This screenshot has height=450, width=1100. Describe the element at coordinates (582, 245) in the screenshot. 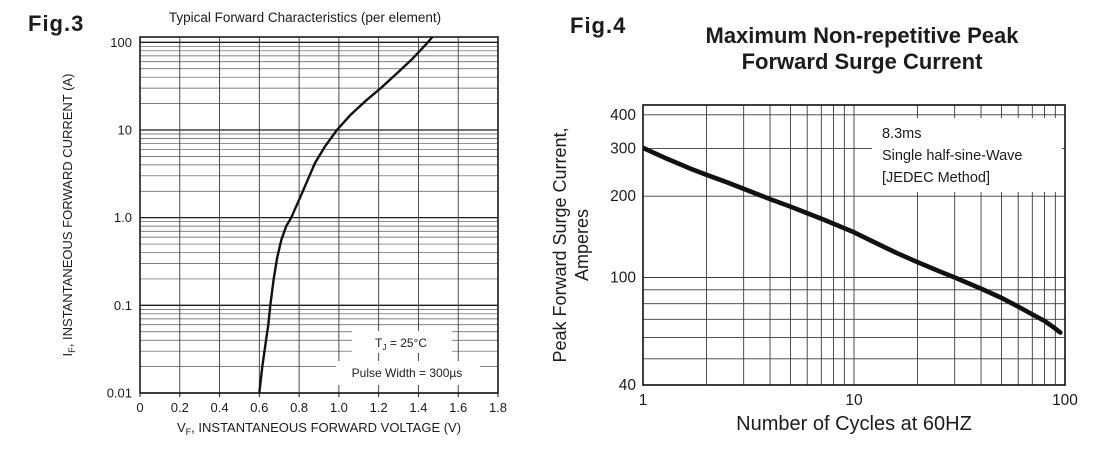

I see `fig4-y-axis-title-line: Amperes` at that location.